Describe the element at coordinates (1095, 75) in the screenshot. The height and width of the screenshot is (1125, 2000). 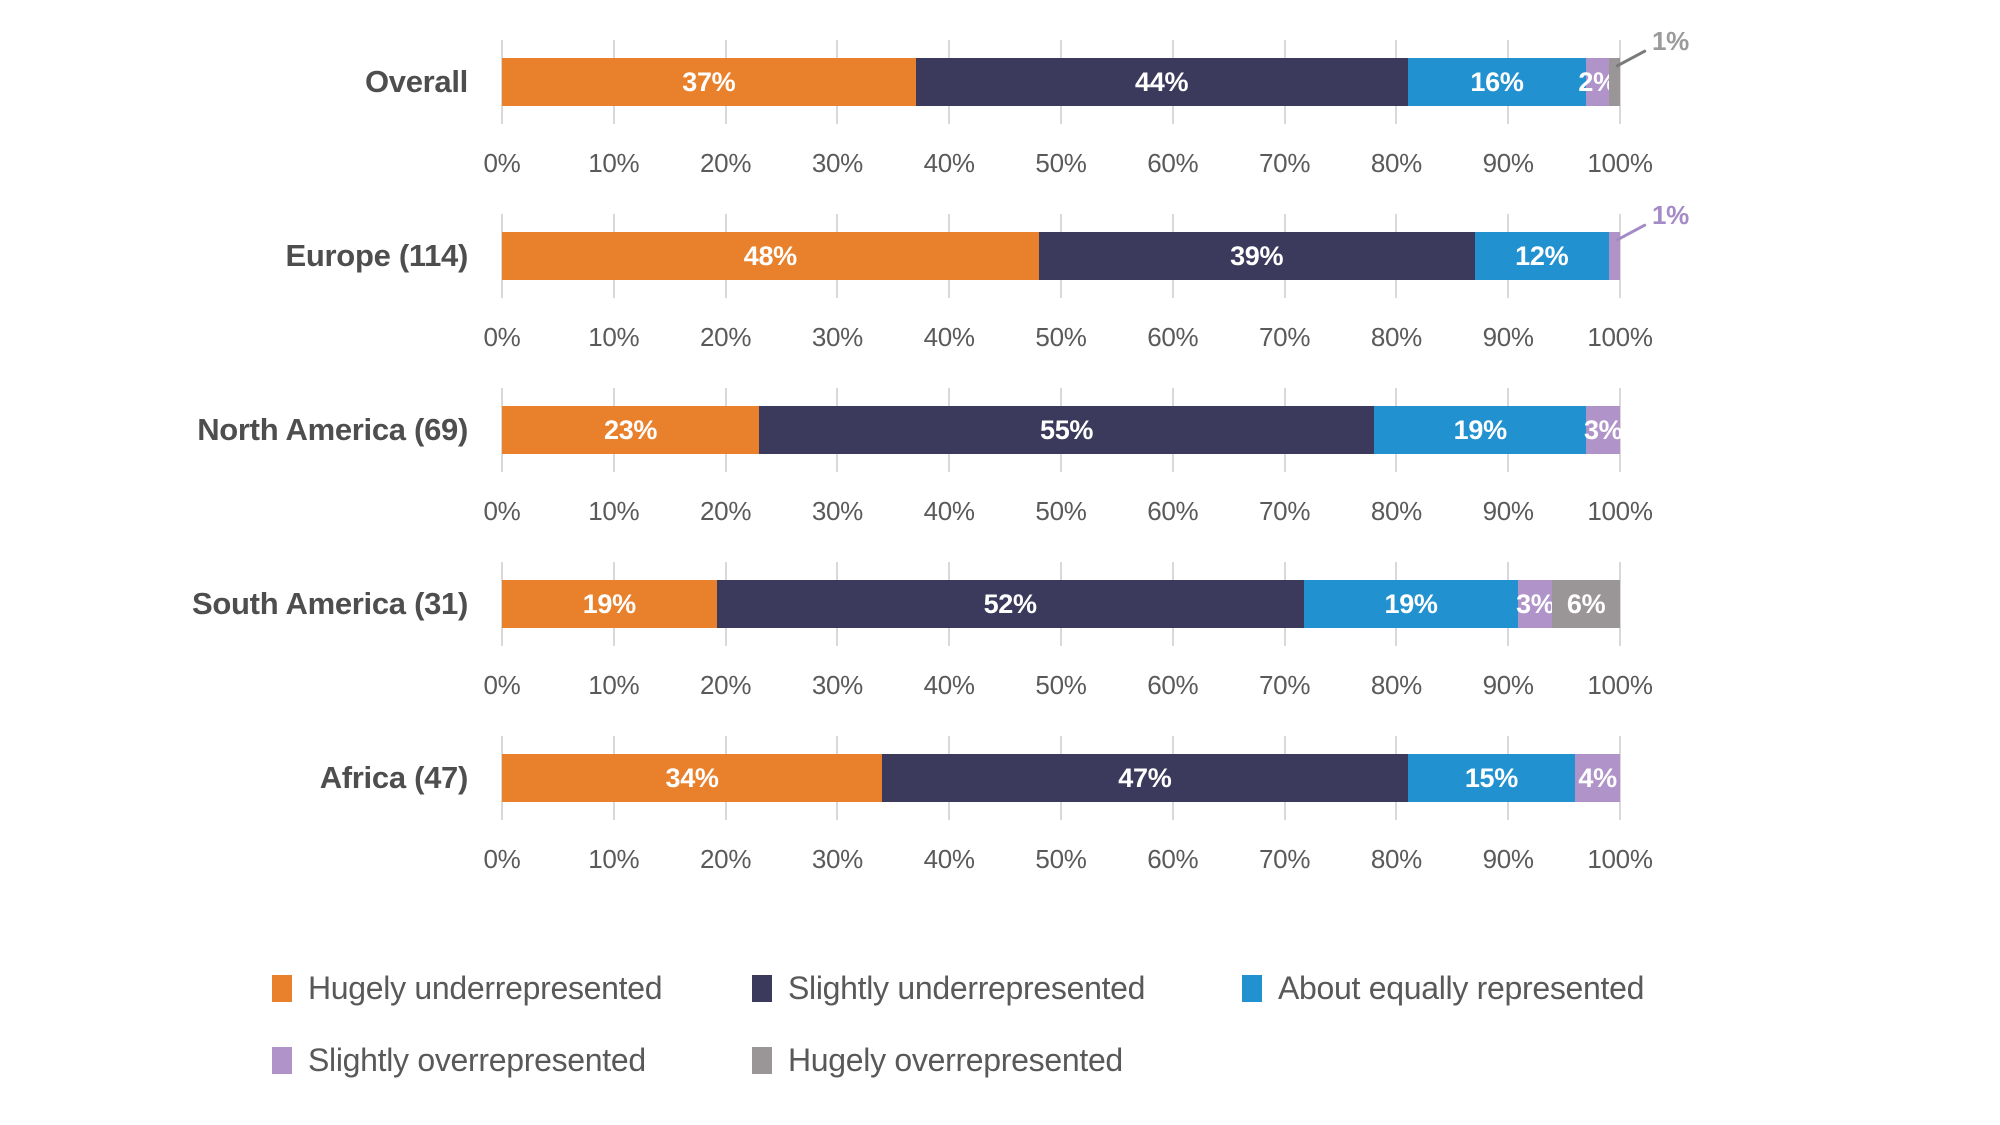
I see `bar-plot: 37% 44% 16% 2% 1%` at that location.